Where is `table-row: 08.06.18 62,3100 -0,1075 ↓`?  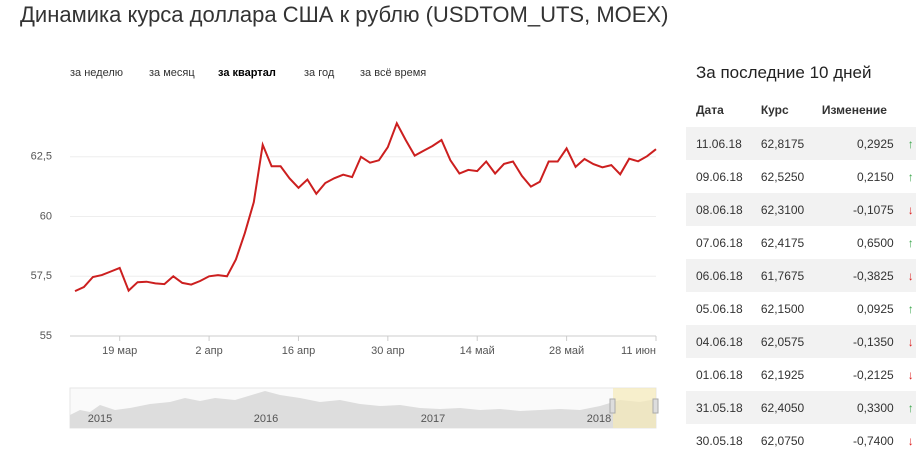 table-row: 08.06.18 62,3100 -0,1075 ↓ is located at coordinates (801, 209).